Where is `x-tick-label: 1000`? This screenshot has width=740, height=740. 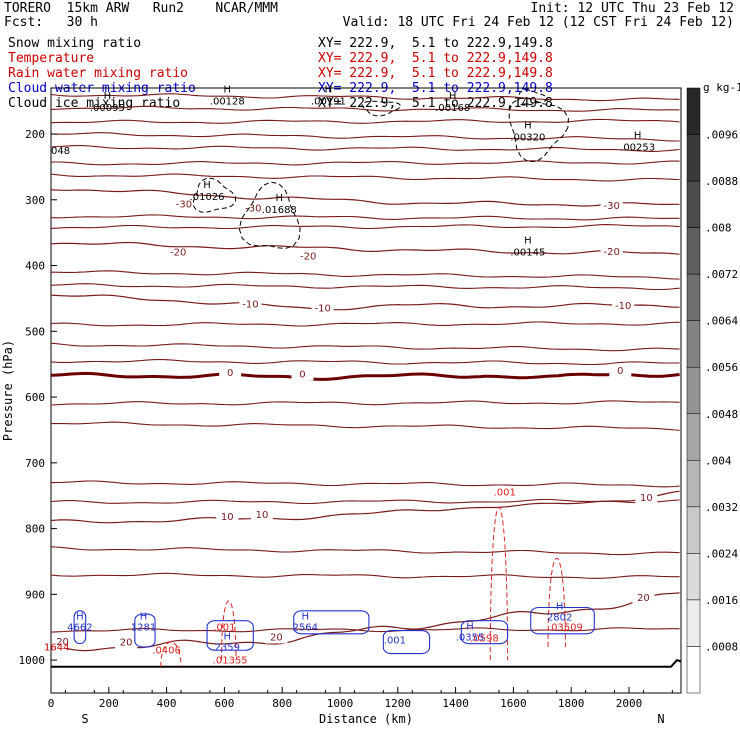 x-tick-label: 1000 is located at coordinates (340, 703).